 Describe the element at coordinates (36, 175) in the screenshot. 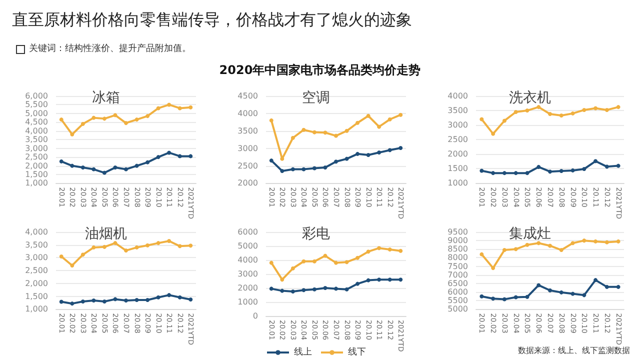

I see `y-tick-label: 1,500` at that location.